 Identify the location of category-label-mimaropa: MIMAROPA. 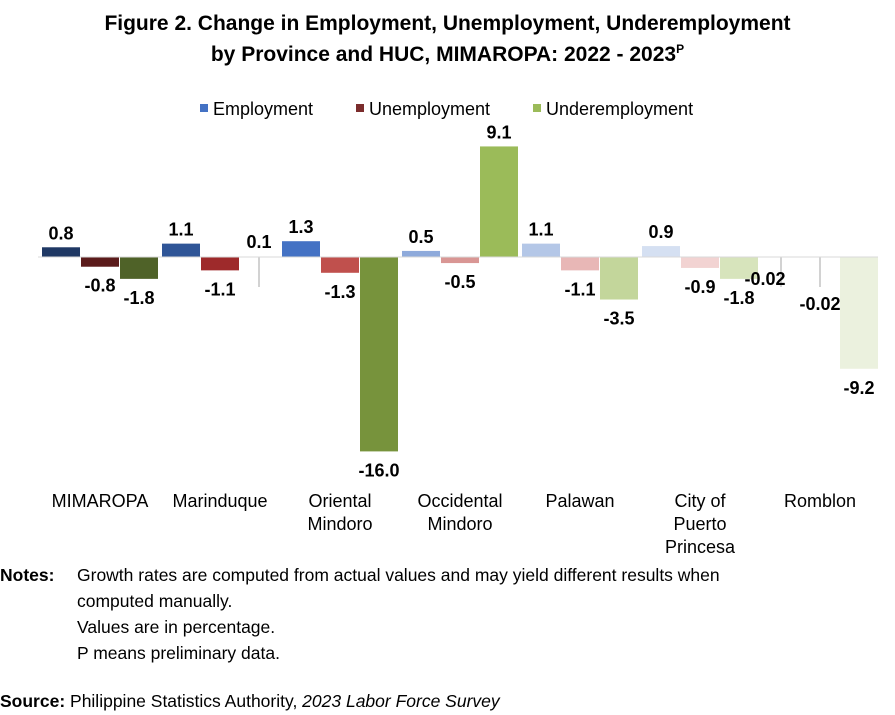
(100, 501).